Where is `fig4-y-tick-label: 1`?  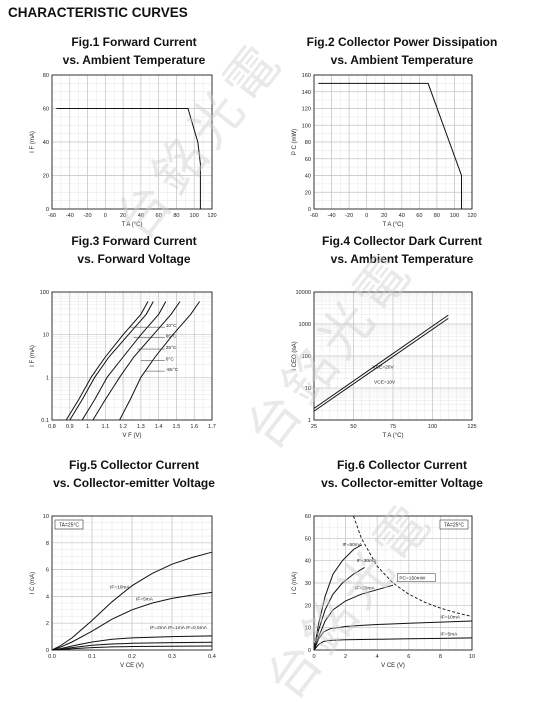
fig4-y-tick-label: 1 is located at coordinates (309, 421).